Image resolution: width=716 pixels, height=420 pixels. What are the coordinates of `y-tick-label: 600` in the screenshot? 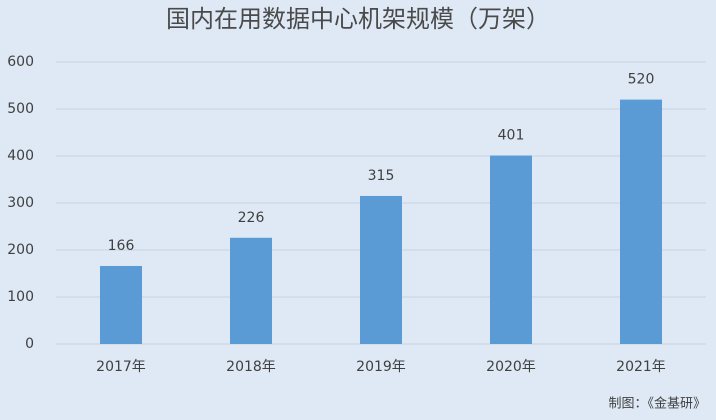 It's located at (20, 62).